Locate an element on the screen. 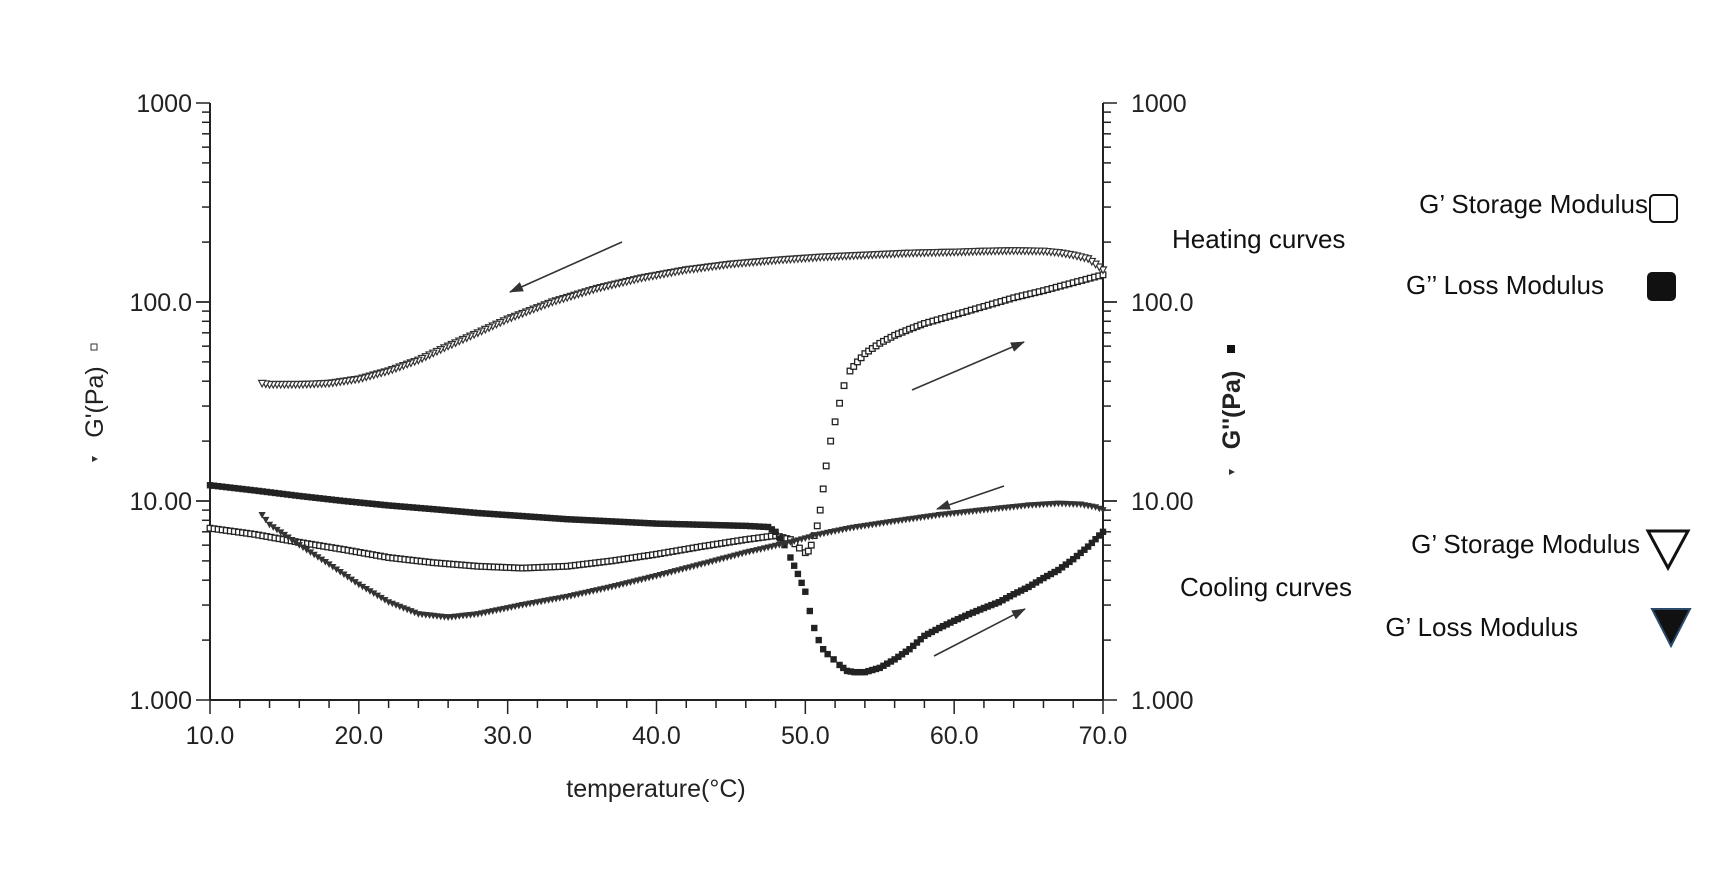  y-axis-right-title: G''(Pa) is located at coordinates (1232, 410).